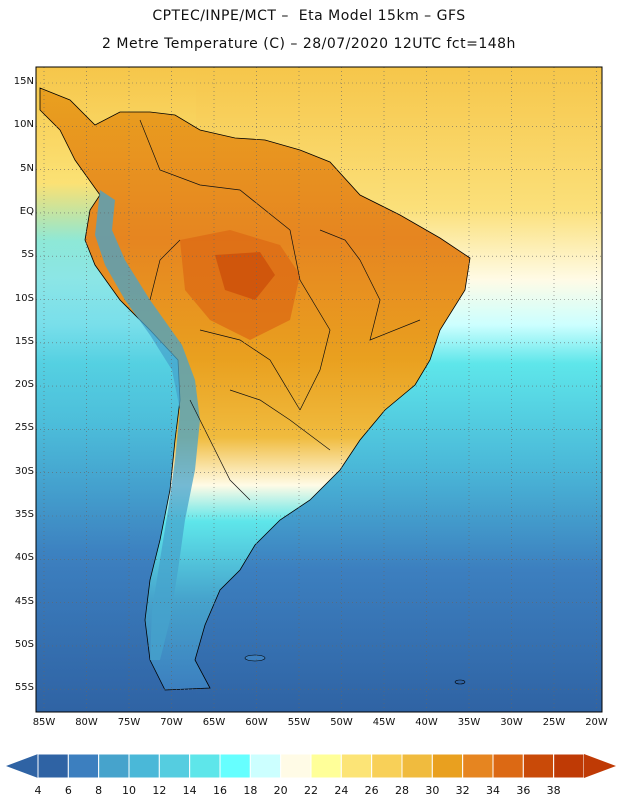 This screenshot has height=800, width=618. What do you see at coordinates (371, 790) in the screenshot?
I see `colorbar-label: 26` at bounding box center [371, 790].